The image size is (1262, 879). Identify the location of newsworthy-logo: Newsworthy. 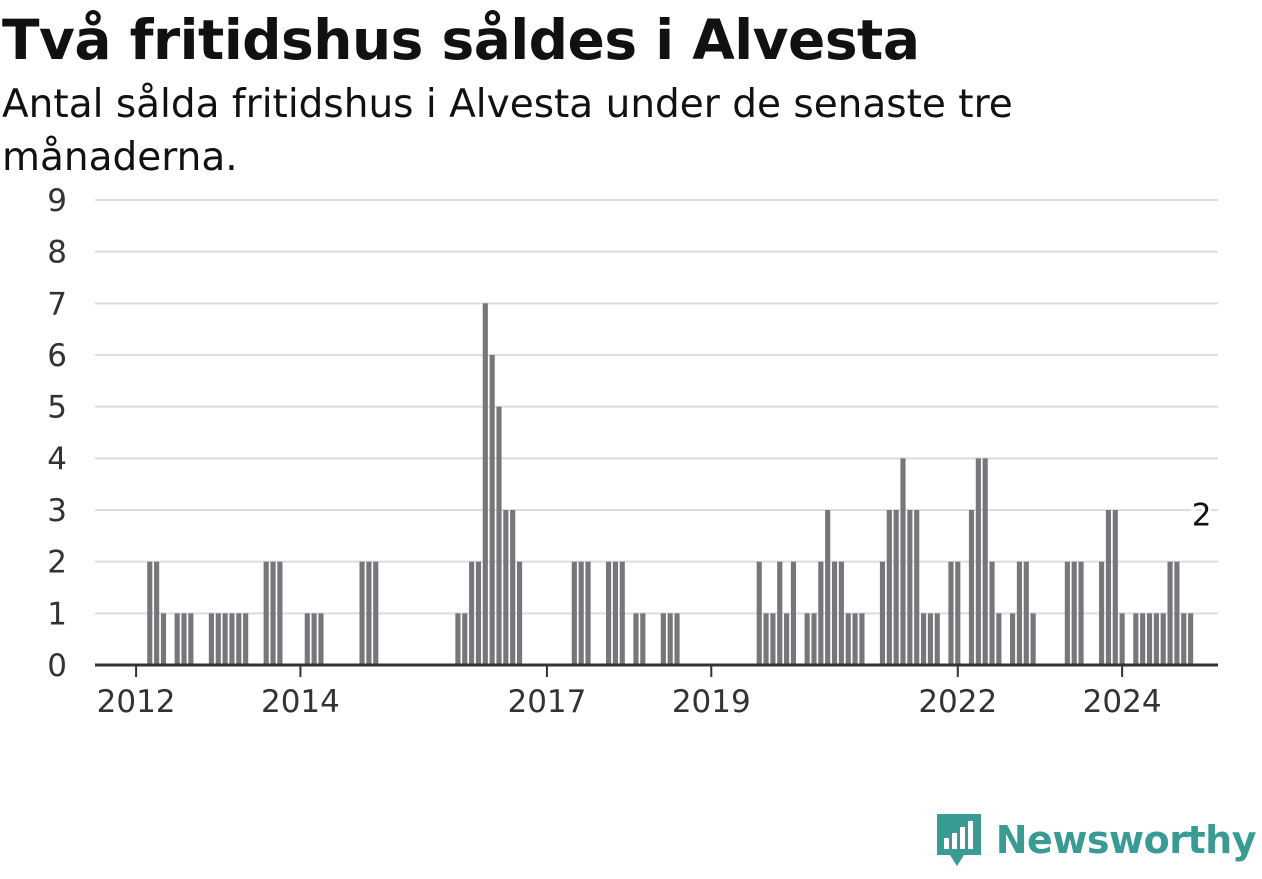
(1095, 840).